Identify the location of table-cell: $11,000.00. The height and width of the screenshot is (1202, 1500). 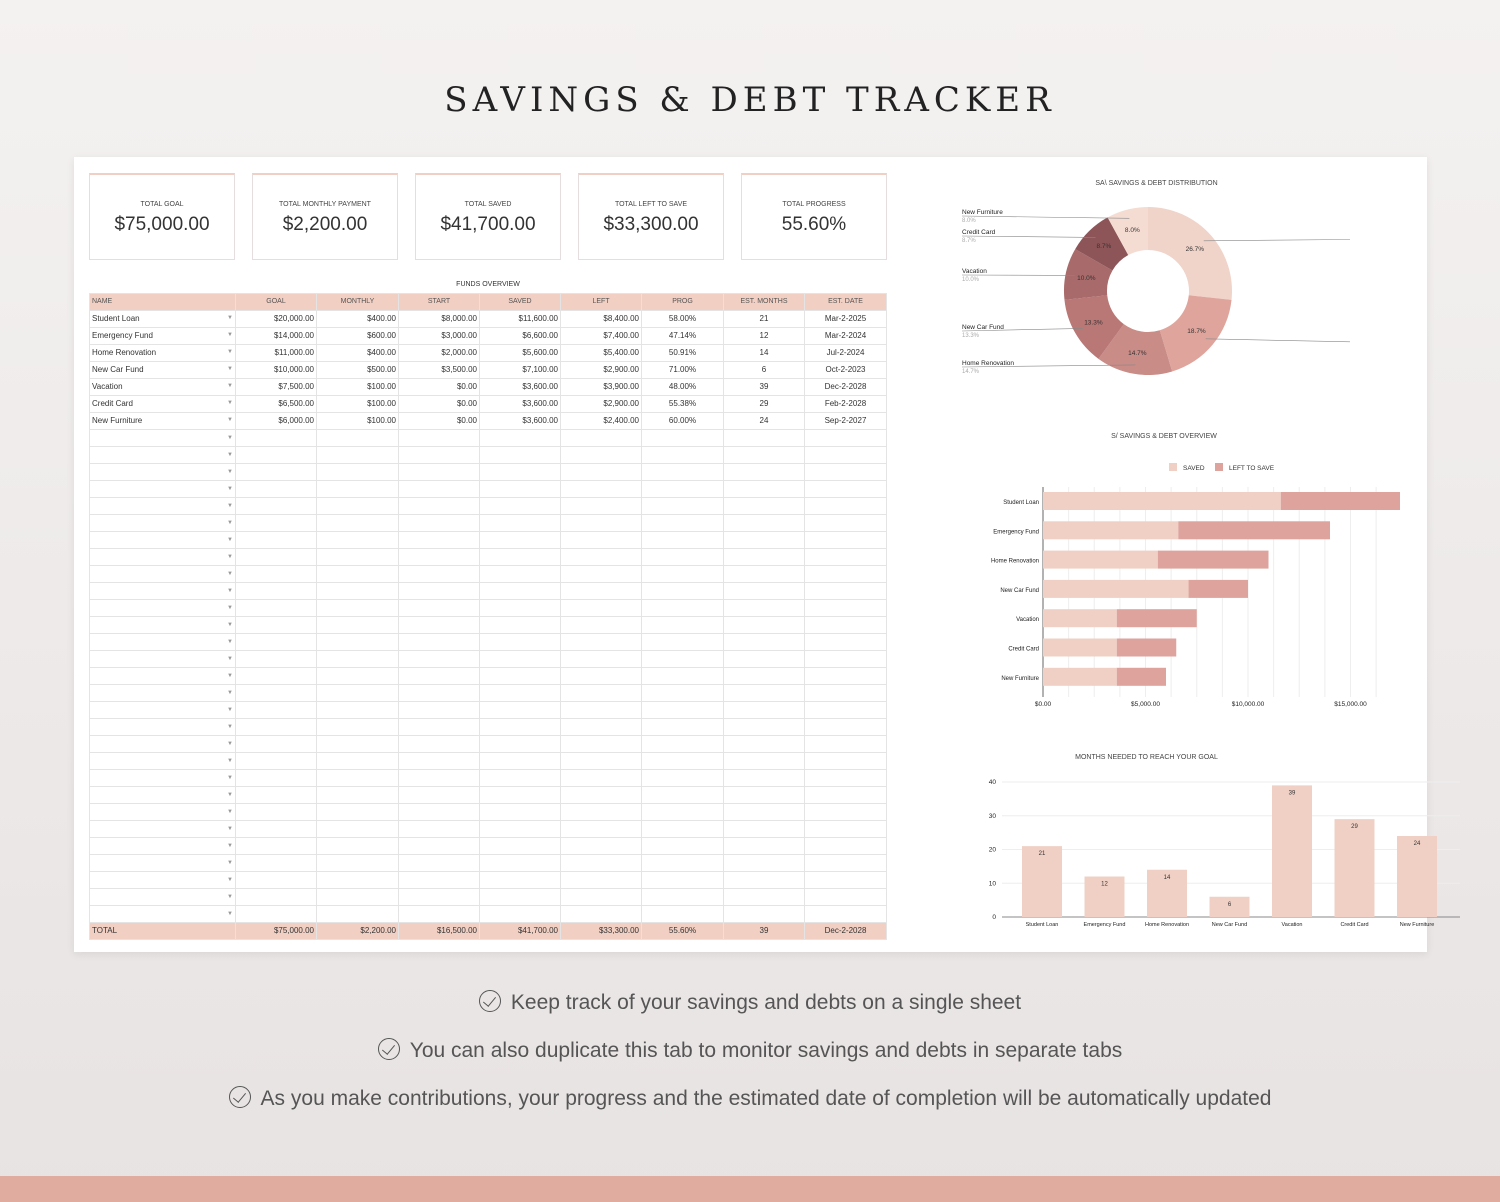
(276, 352).